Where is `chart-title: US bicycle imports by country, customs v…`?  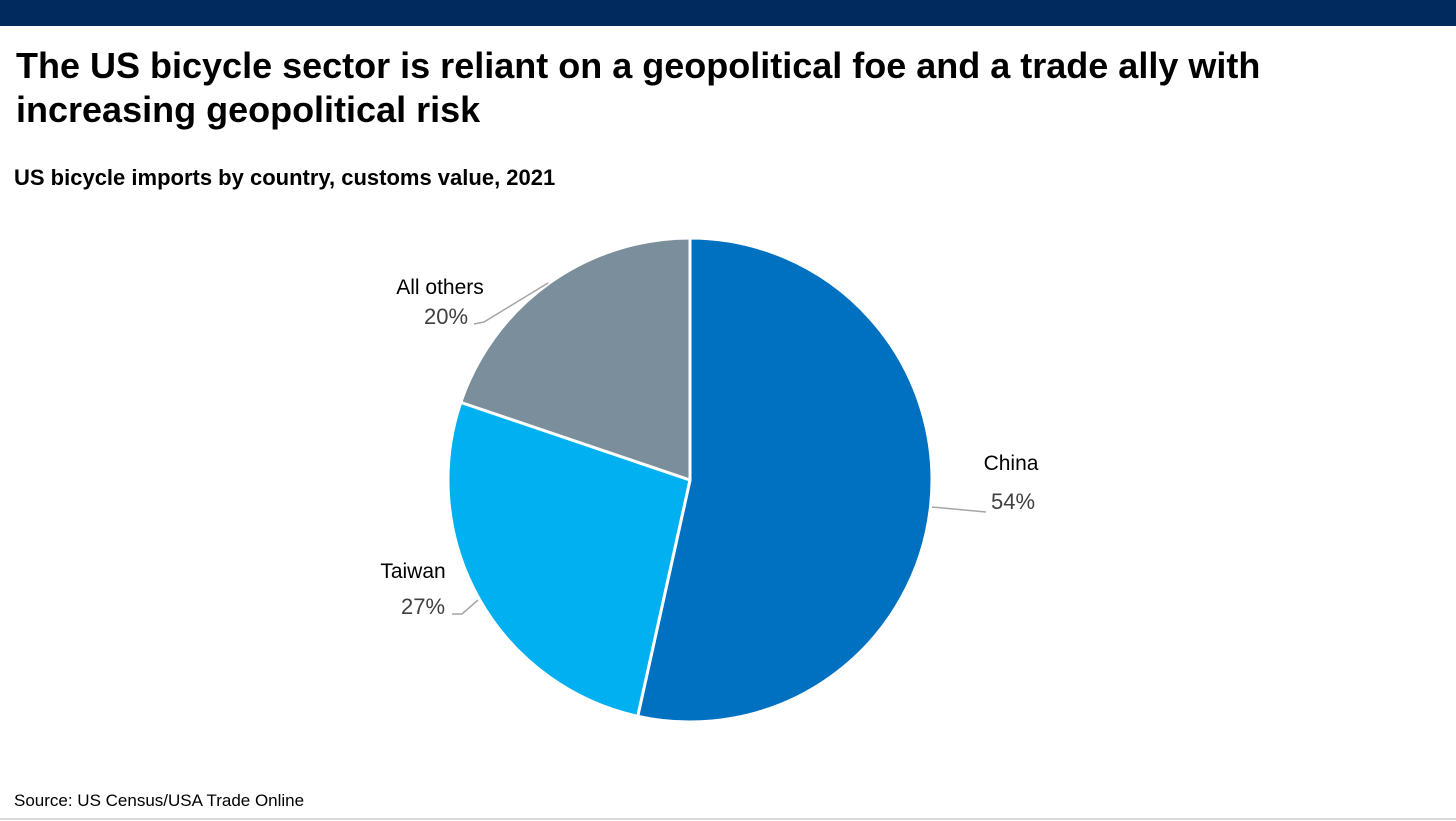
chart-title: US bicycle imports by country, customs v… is located at coordinates (285, 177).